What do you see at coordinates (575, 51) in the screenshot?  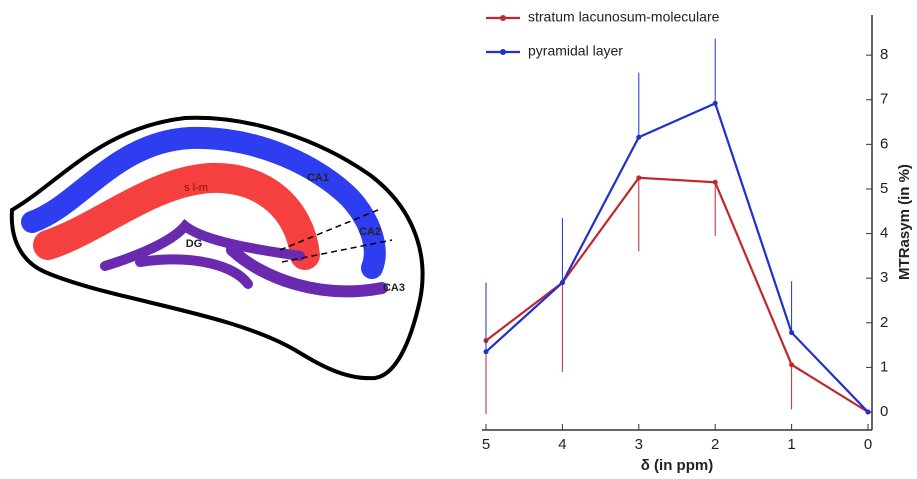 I see `legend-label: pyramidal layer` at bounding box center [575, 51].